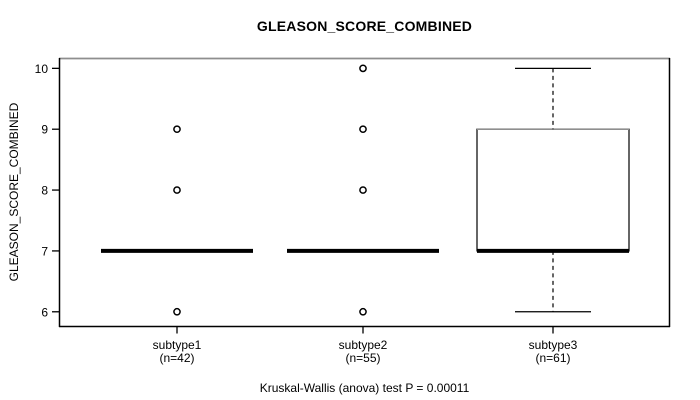 Image resolution: width=700 pixels, height=400 pixels. Describe the element at coordinates (364, 26) in the screenshot. I see `chart-title: GLEASON_SCORE_COMBINED` at that location.